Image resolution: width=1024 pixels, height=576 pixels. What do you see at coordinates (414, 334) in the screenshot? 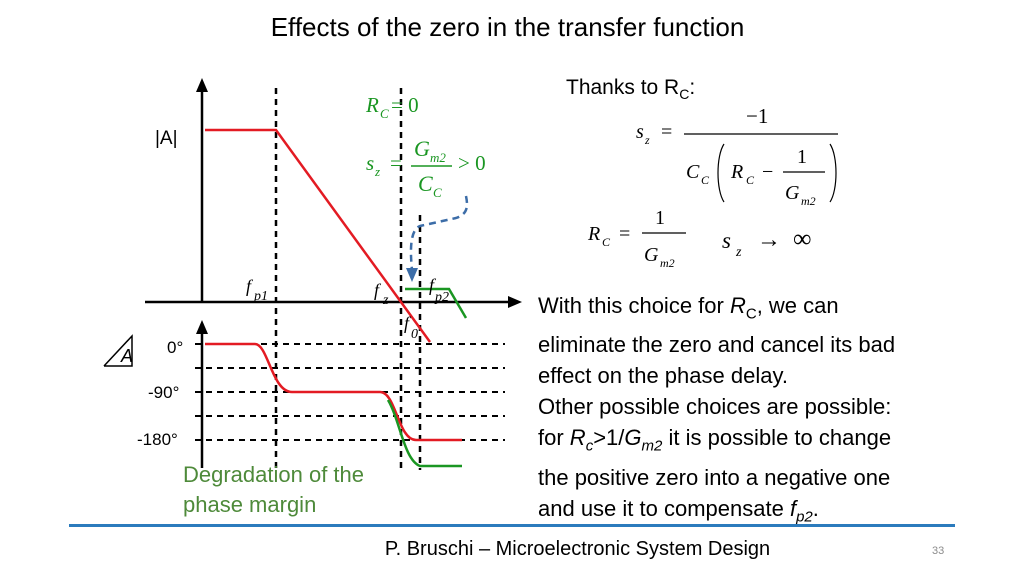
I see `f0-label-sub: 0` at bounding box center [414, 334].